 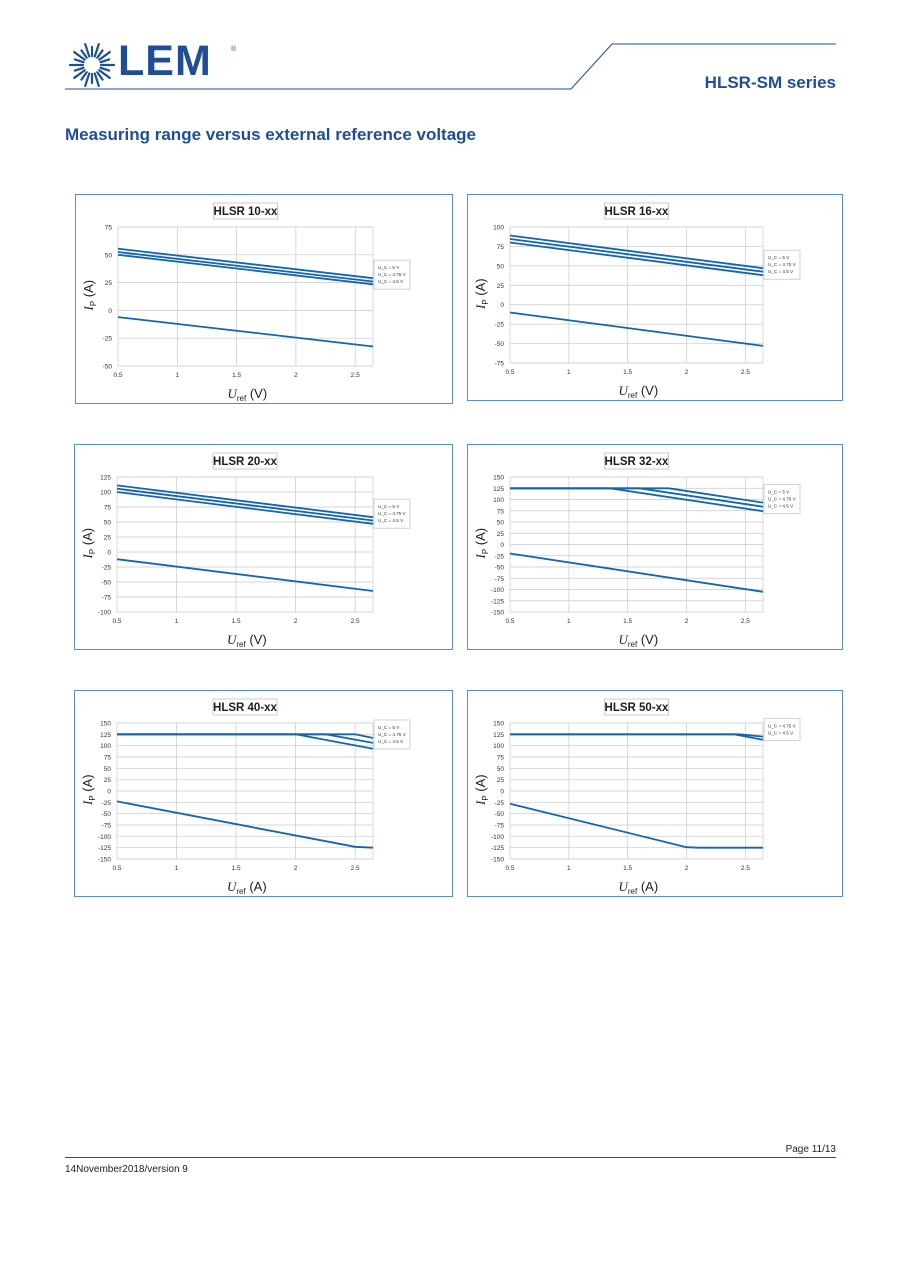 What do you see at coordinates (392, 734) in the screenshot?
I see `legend-frame` at bounding box center [392, 734].